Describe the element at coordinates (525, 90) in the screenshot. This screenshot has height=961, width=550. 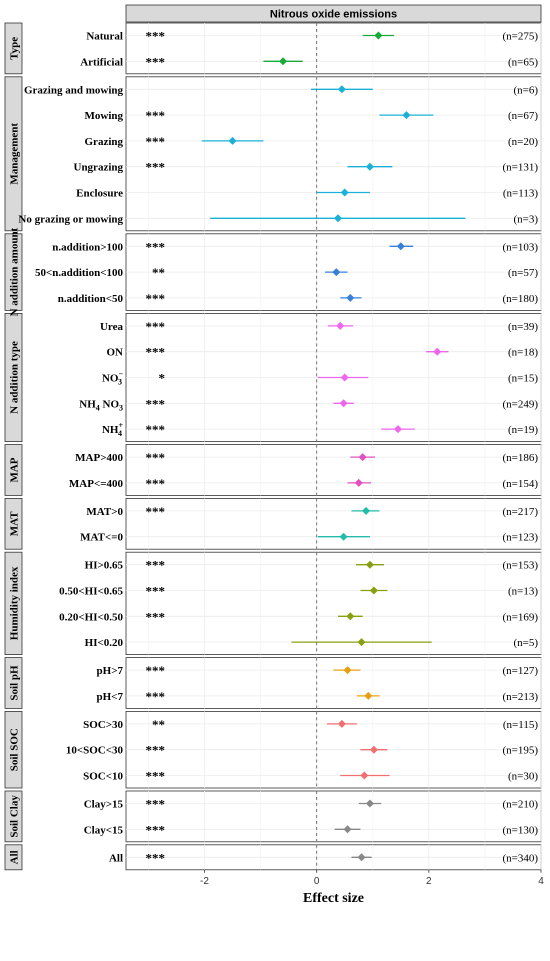
I see `sample-size-label: (n=6)` at that location.